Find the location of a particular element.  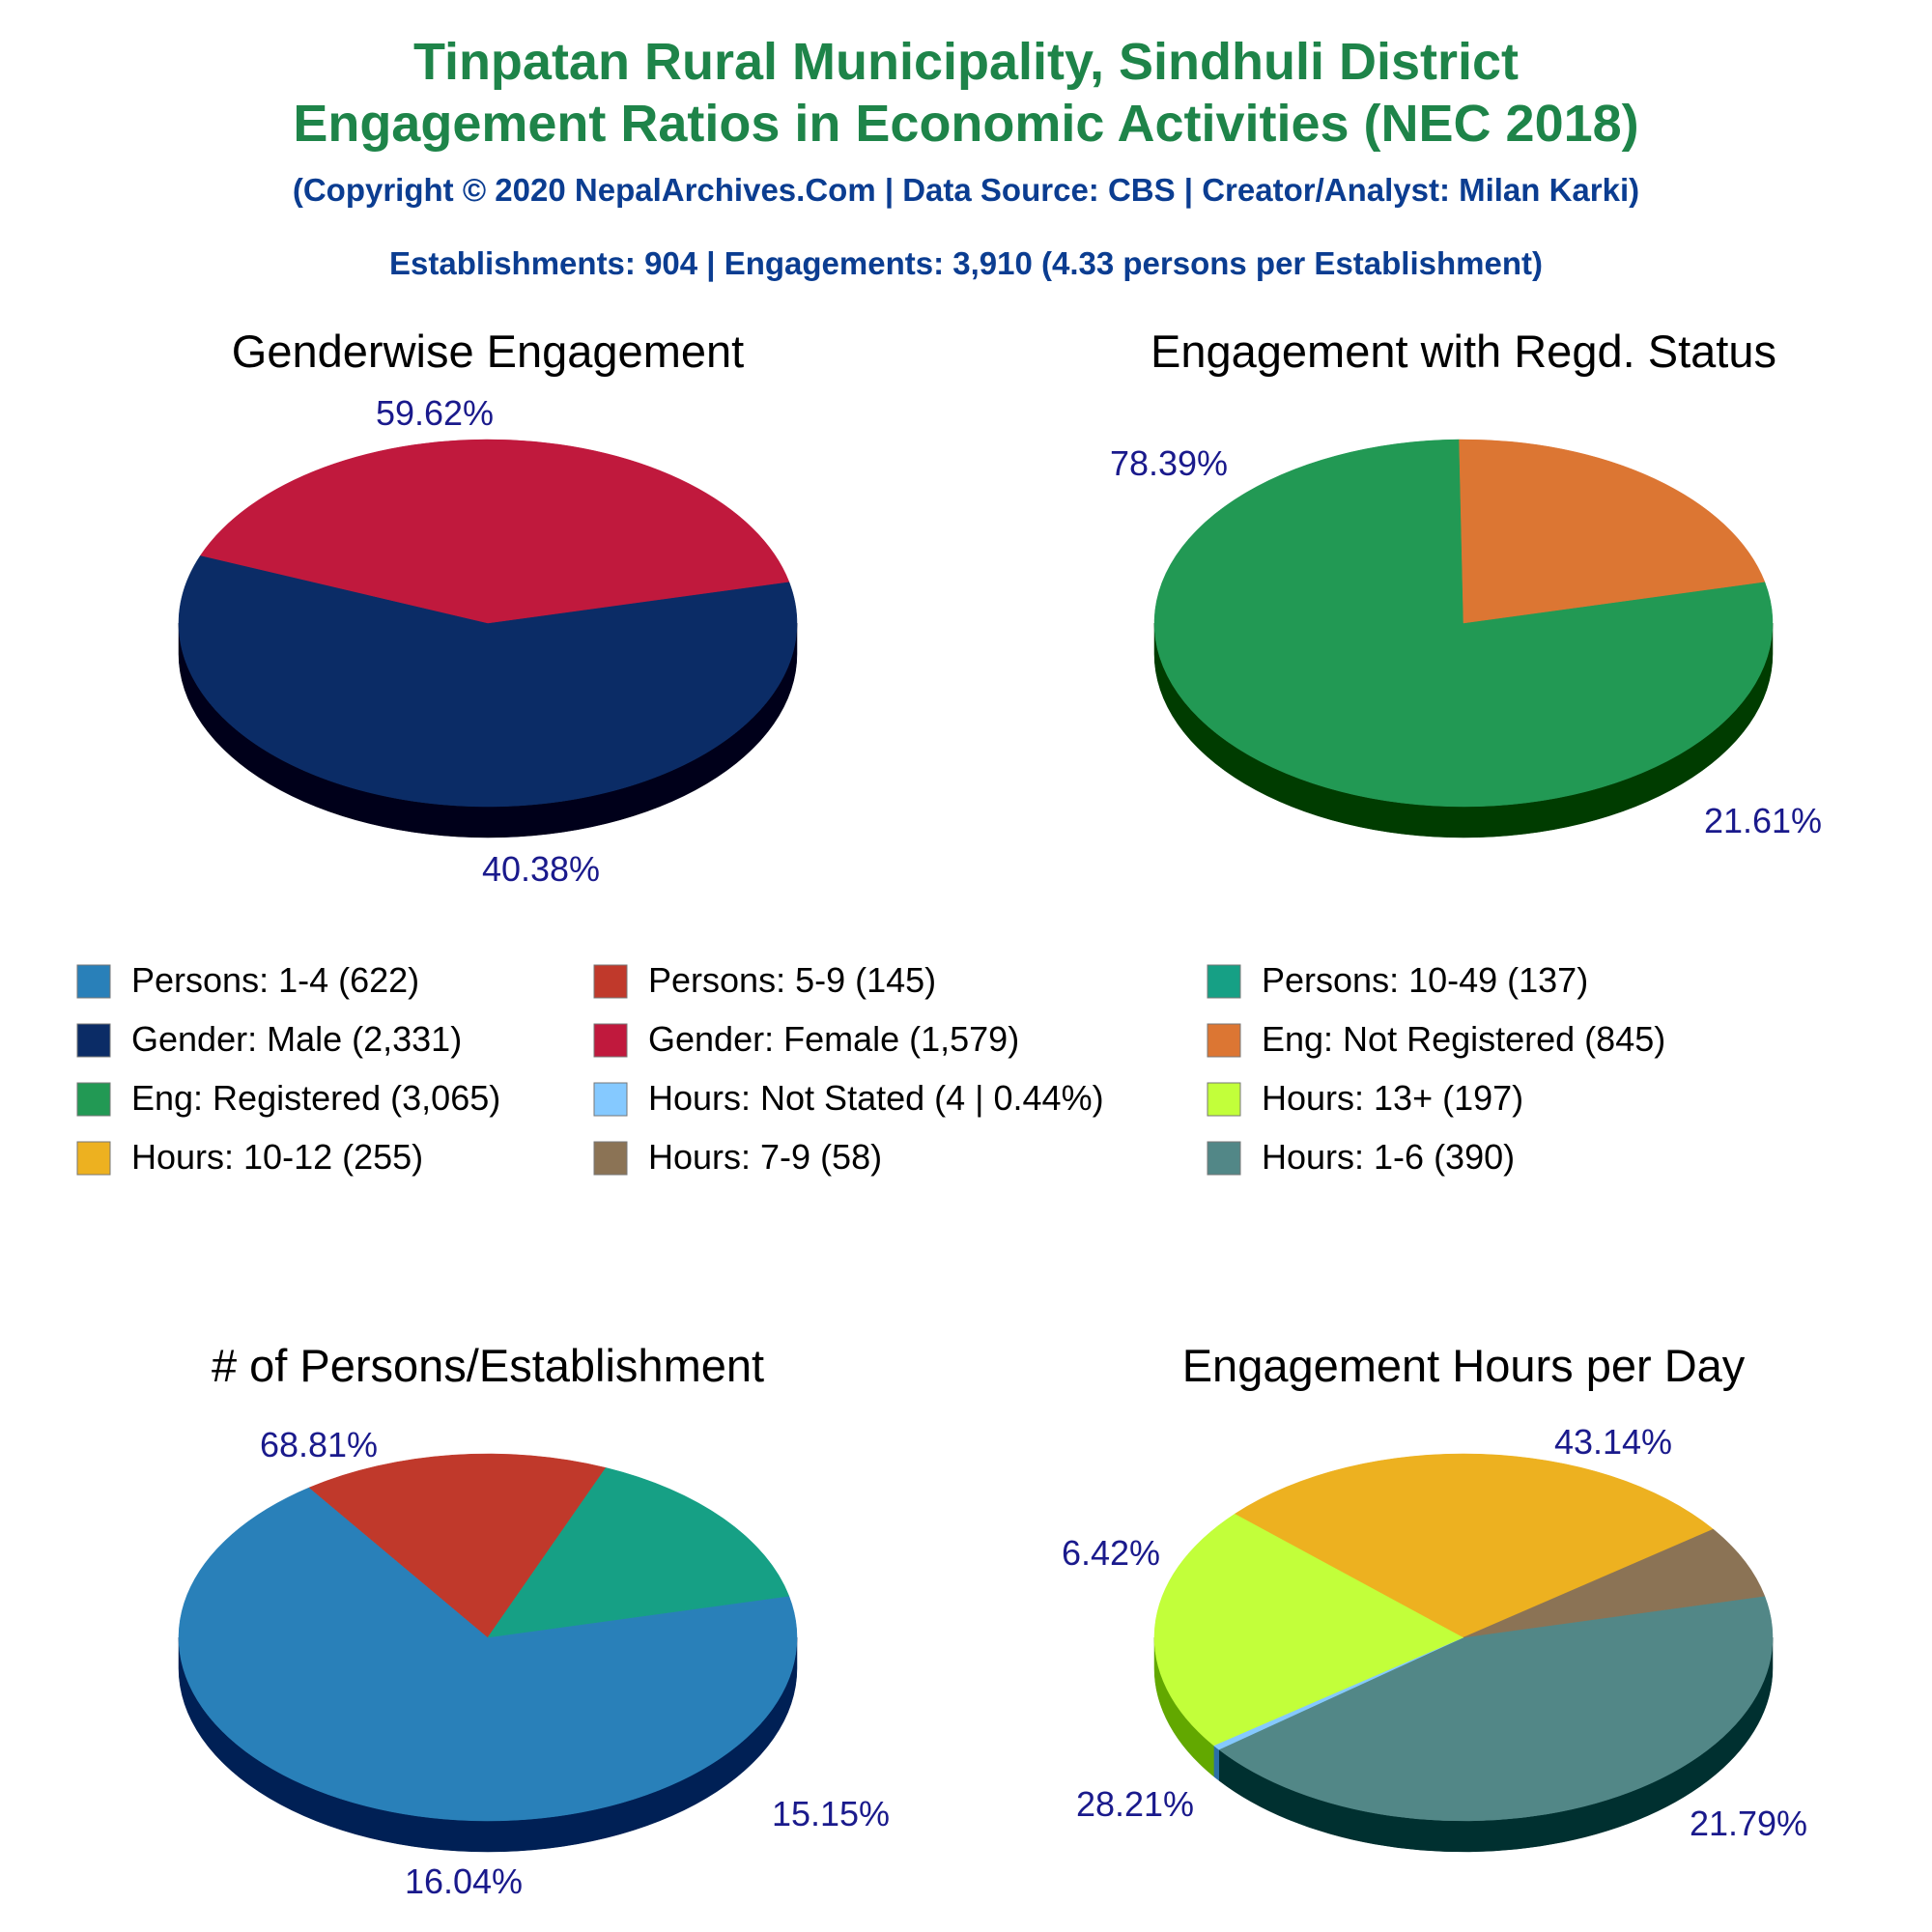

legend-item: Hours: 10-12 (255) is located at coordinates (249, 1157).